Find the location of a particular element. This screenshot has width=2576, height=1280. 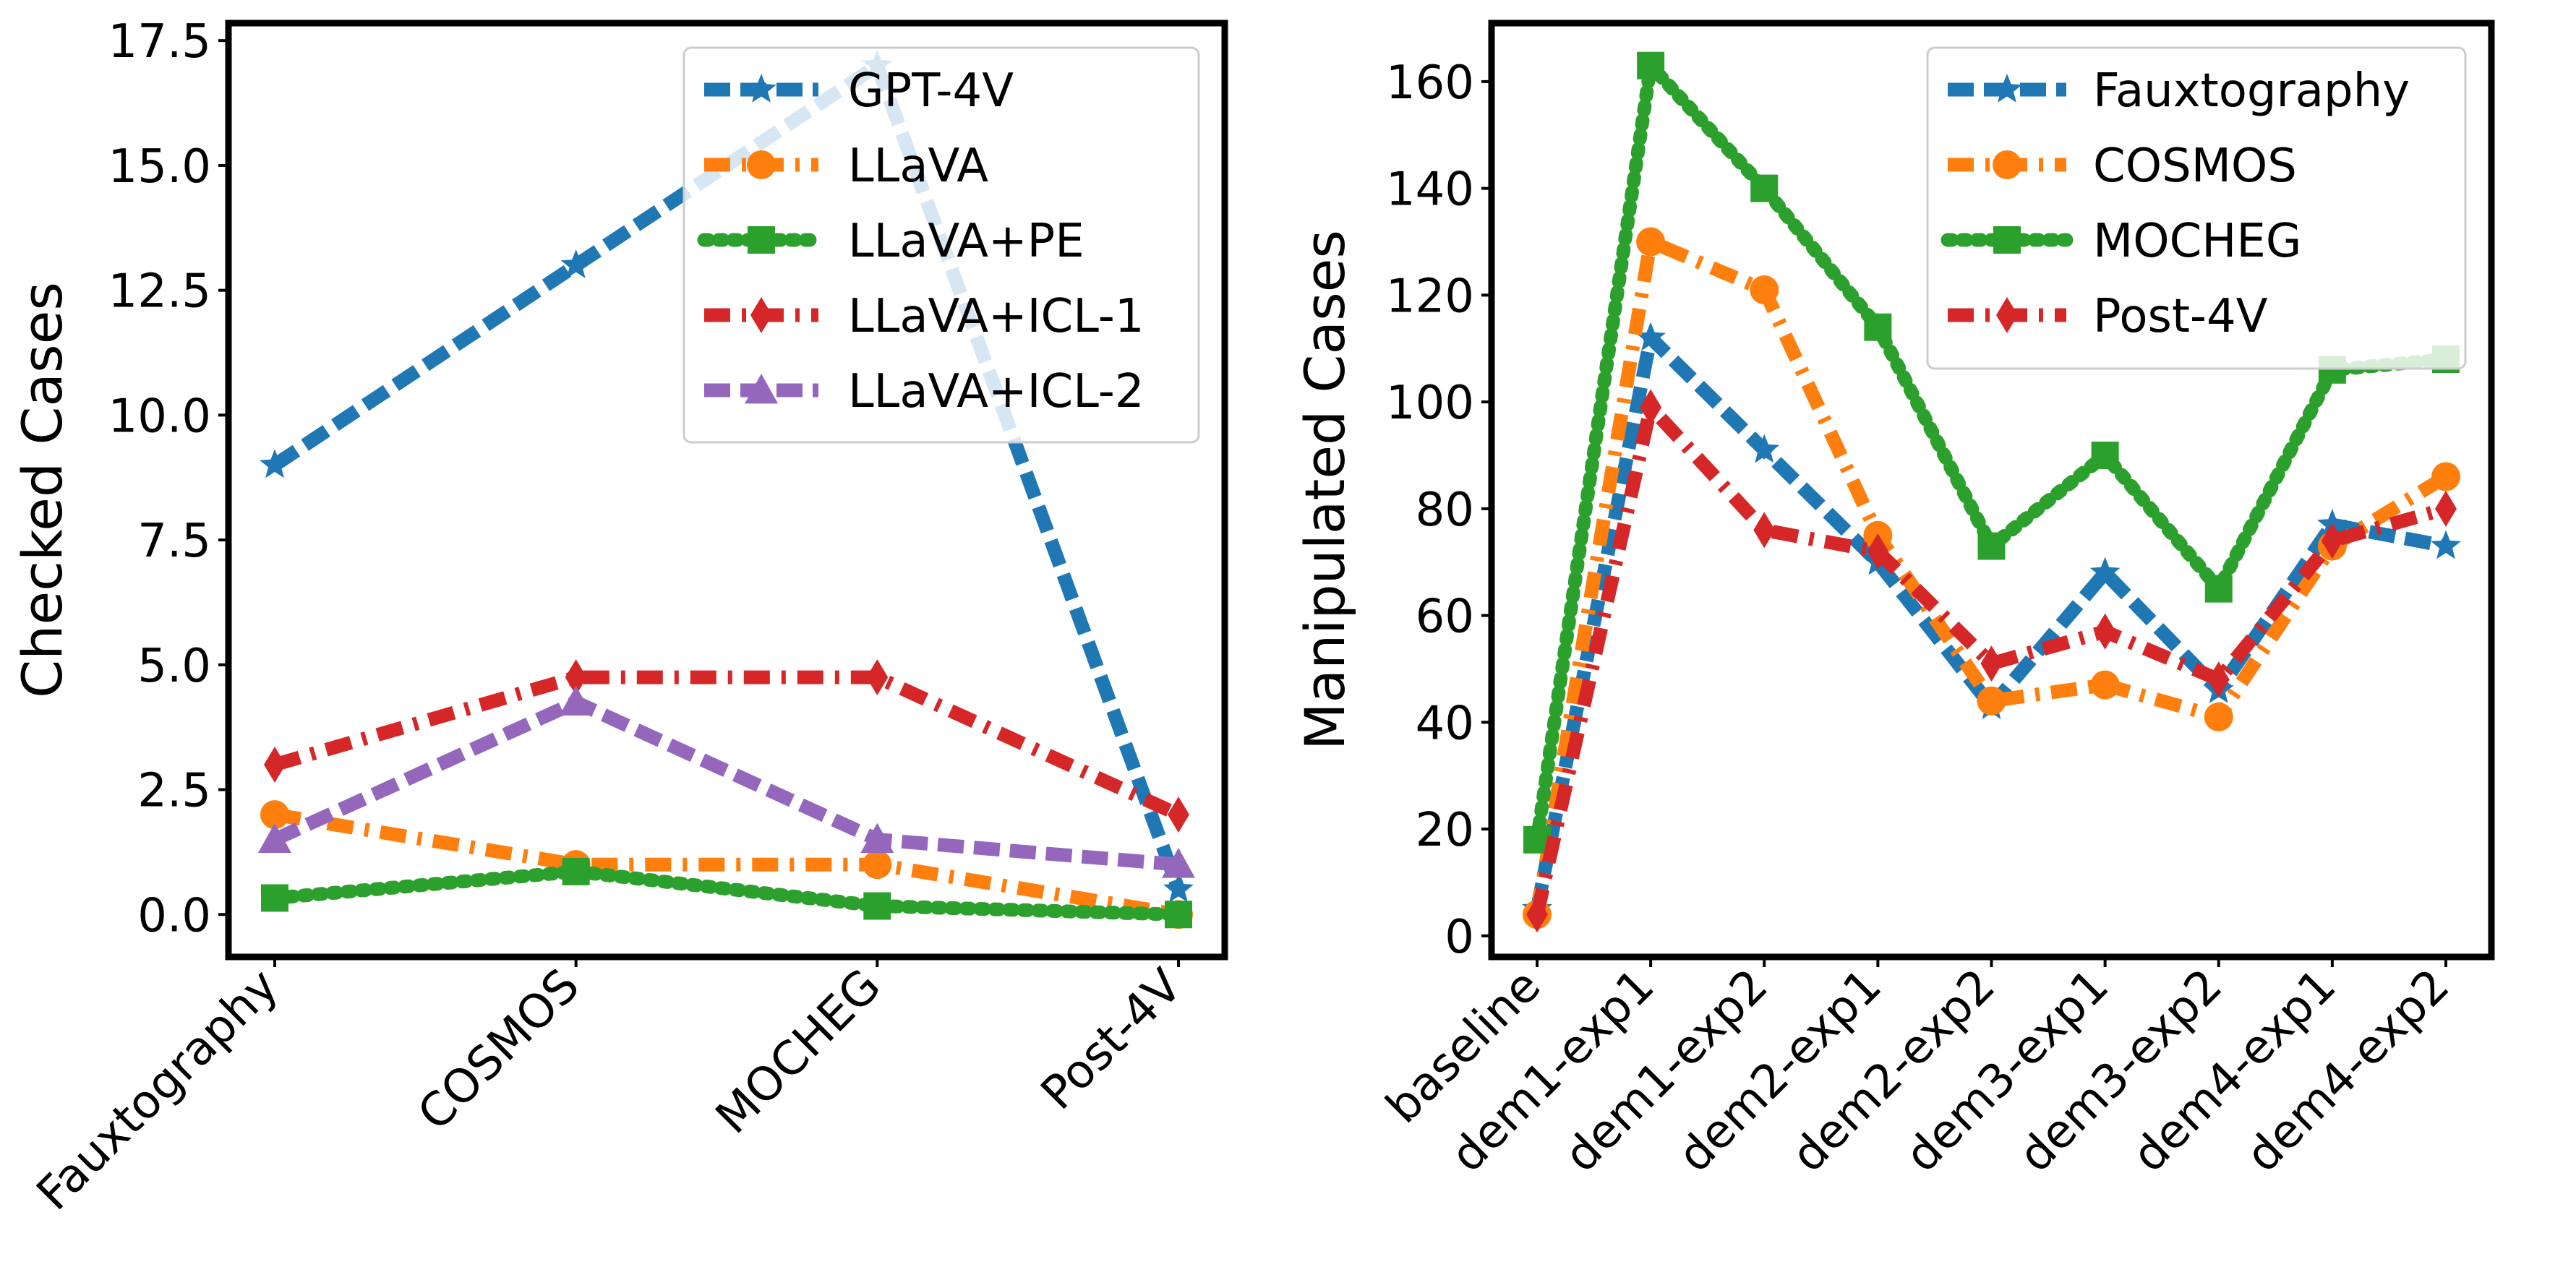

legend-label: LLaVA+PE is located at coordinates (966, 241).